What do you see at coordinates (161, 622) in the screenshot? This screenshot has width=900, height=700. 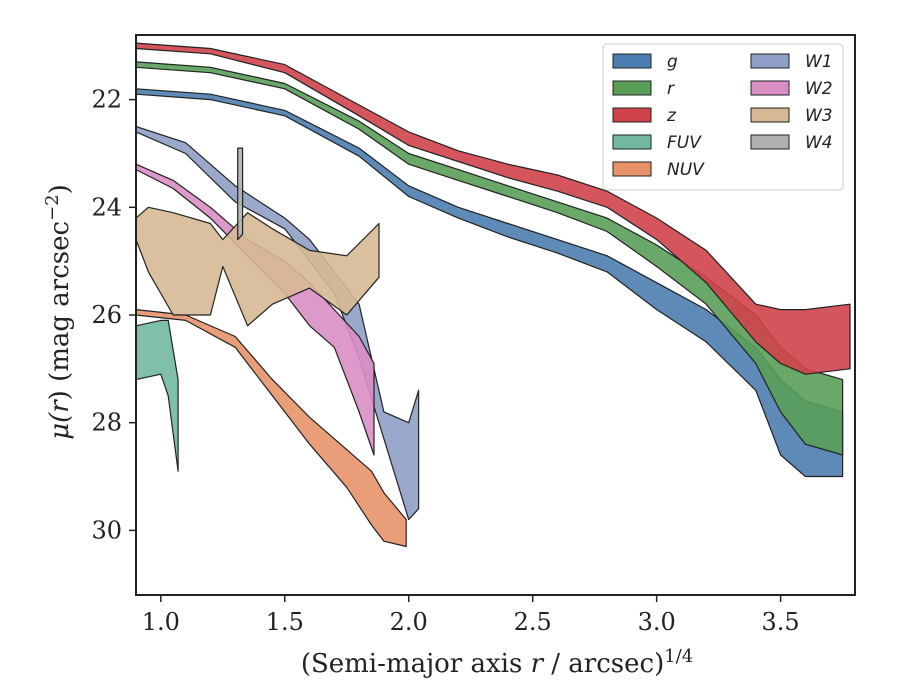 I see `x-tick-label: 1.0` at bounding box center [161, 622].